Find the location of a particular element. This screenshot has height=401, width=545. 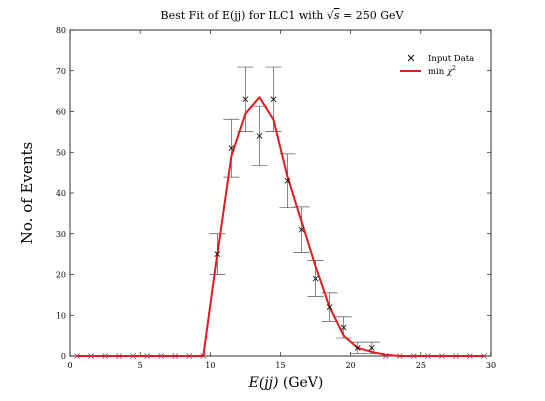

legend-data-marker is located at coordinates (411, 58).